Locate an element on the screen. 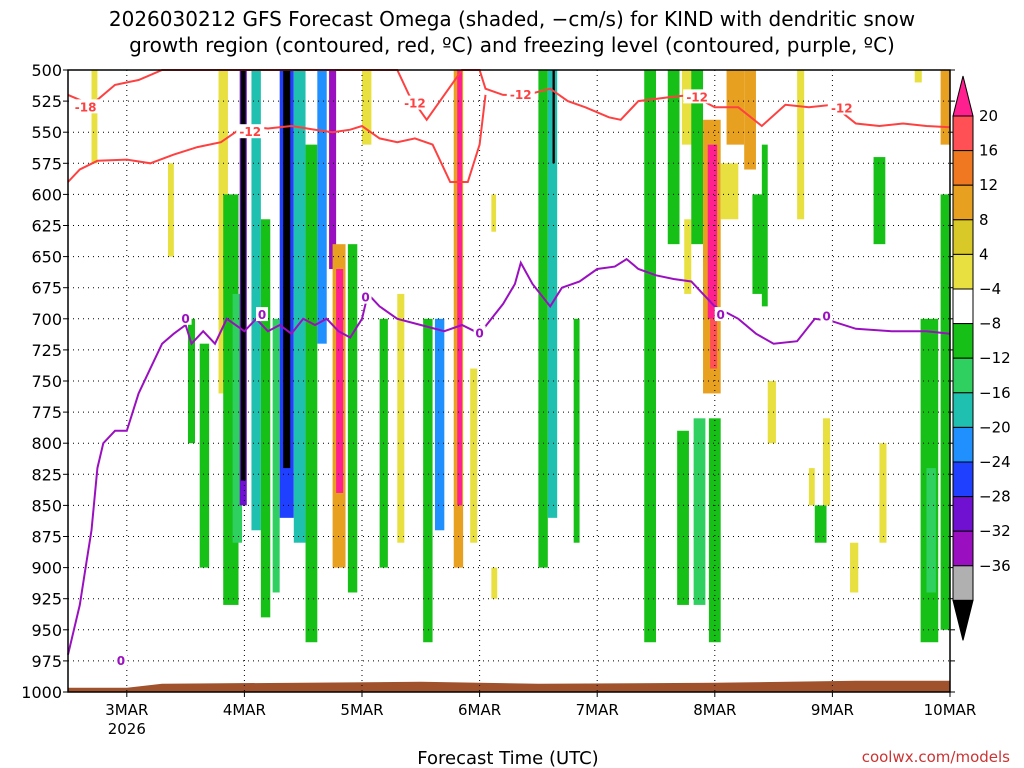 This screenshot has height=768, width=1024. freezing-level-label-2: 0 is located at coordinates (262, 315).